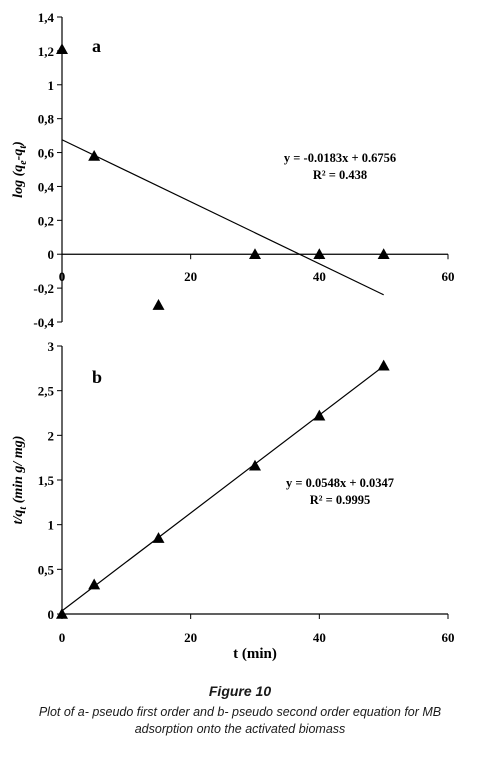  I want to click on y-tick-label: 2,5, so click(46, 391).